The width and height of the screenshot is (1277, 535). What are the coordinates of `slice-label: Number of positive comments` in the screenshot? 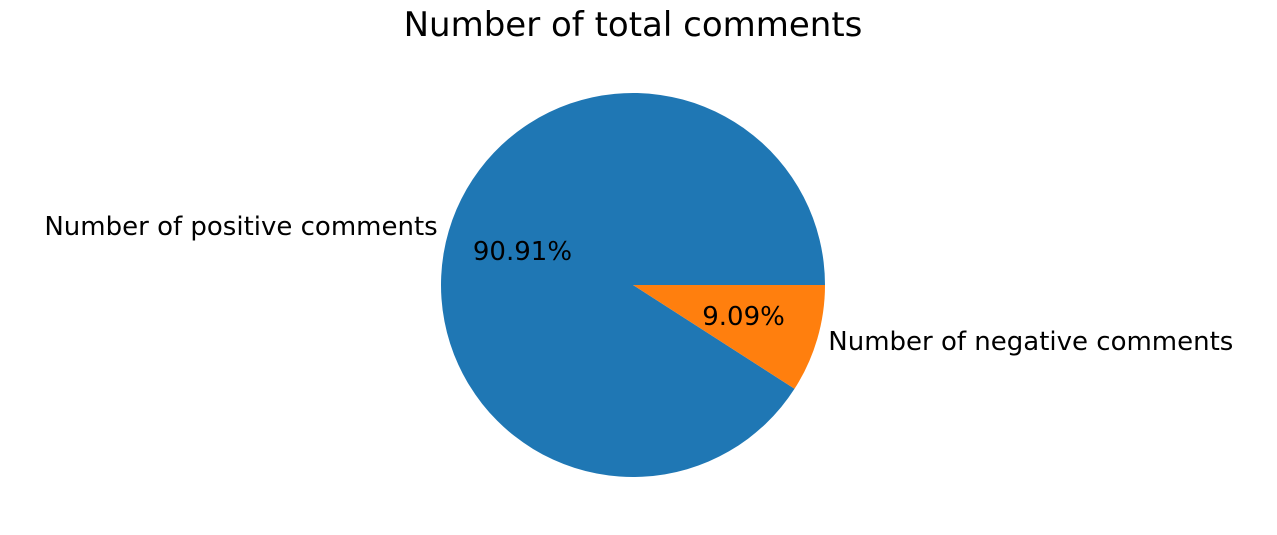 It's located at (240, 227).